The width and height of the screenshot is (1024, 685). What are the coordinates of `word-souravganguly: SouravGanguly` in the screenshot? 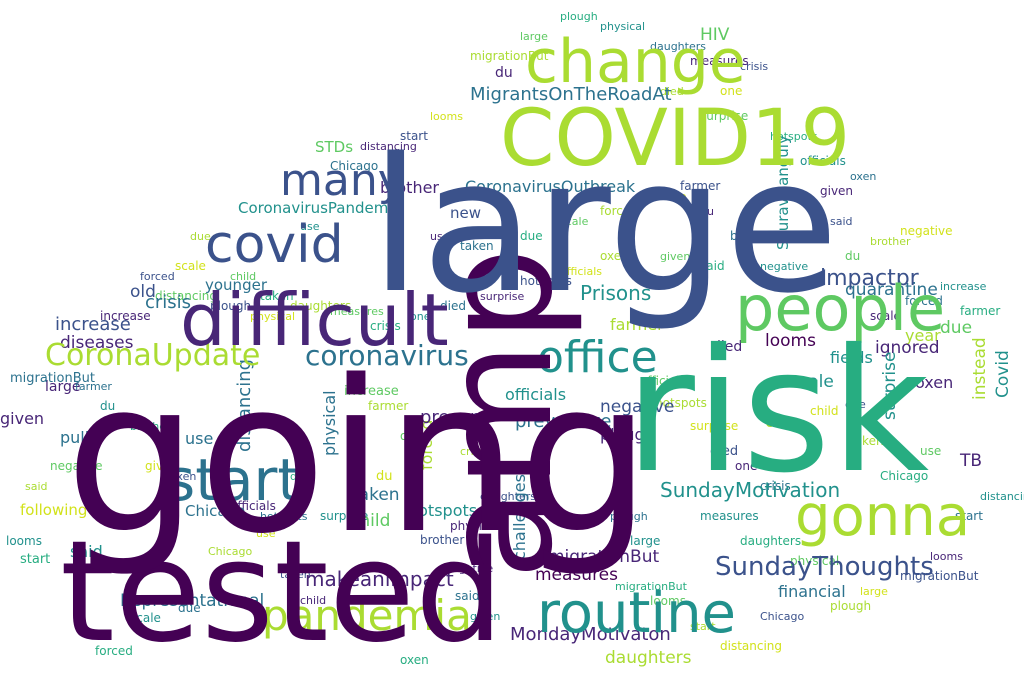 It's located at (783, 192).